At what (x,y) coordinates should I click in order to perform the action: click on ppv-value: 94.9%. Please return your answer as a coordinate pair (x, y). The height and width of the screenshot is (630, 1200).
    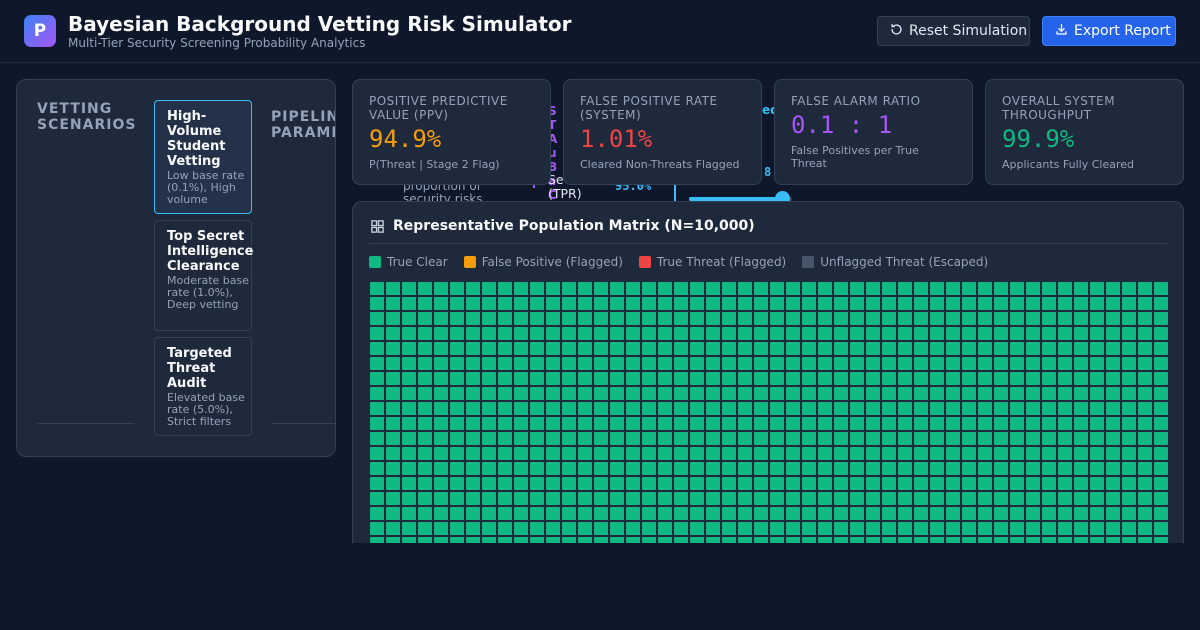
    Looking at the image, I should click on (405, 139).